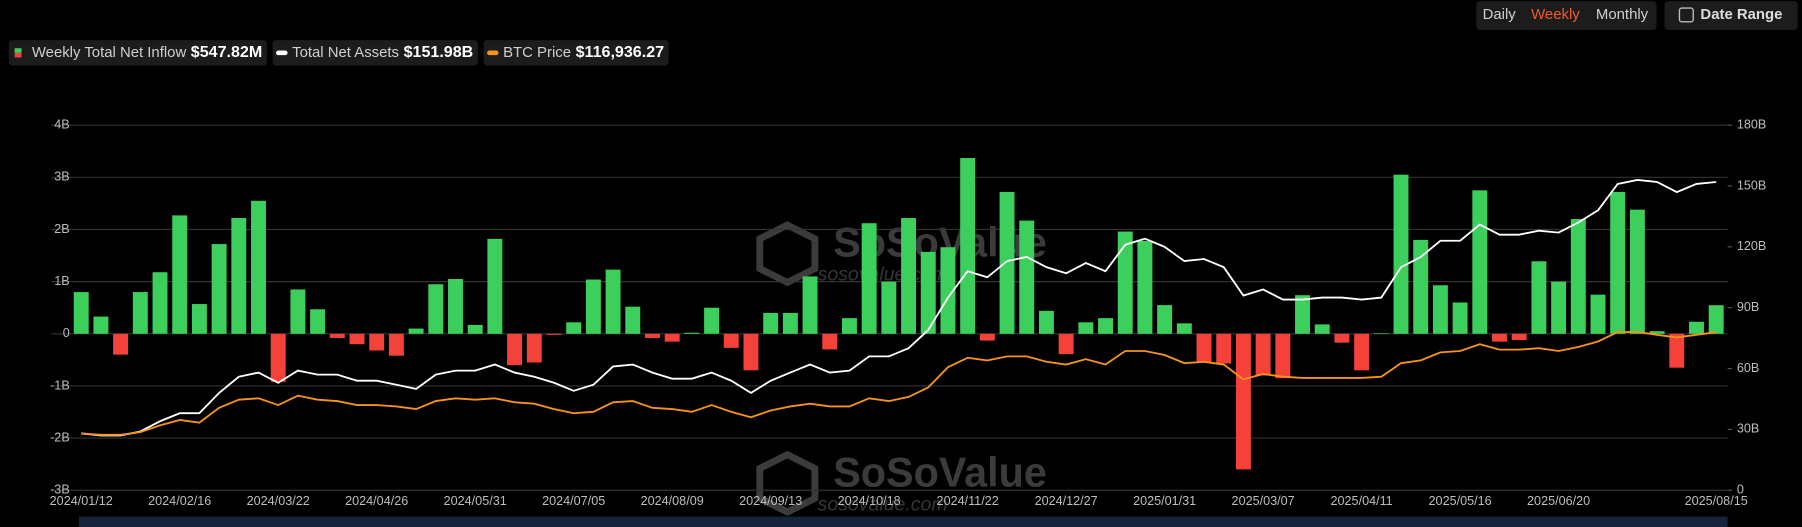  Describe the element at coordinates (770, 501) in the screenshot. I see `x-tick-label: 2024/09/13` at that location.